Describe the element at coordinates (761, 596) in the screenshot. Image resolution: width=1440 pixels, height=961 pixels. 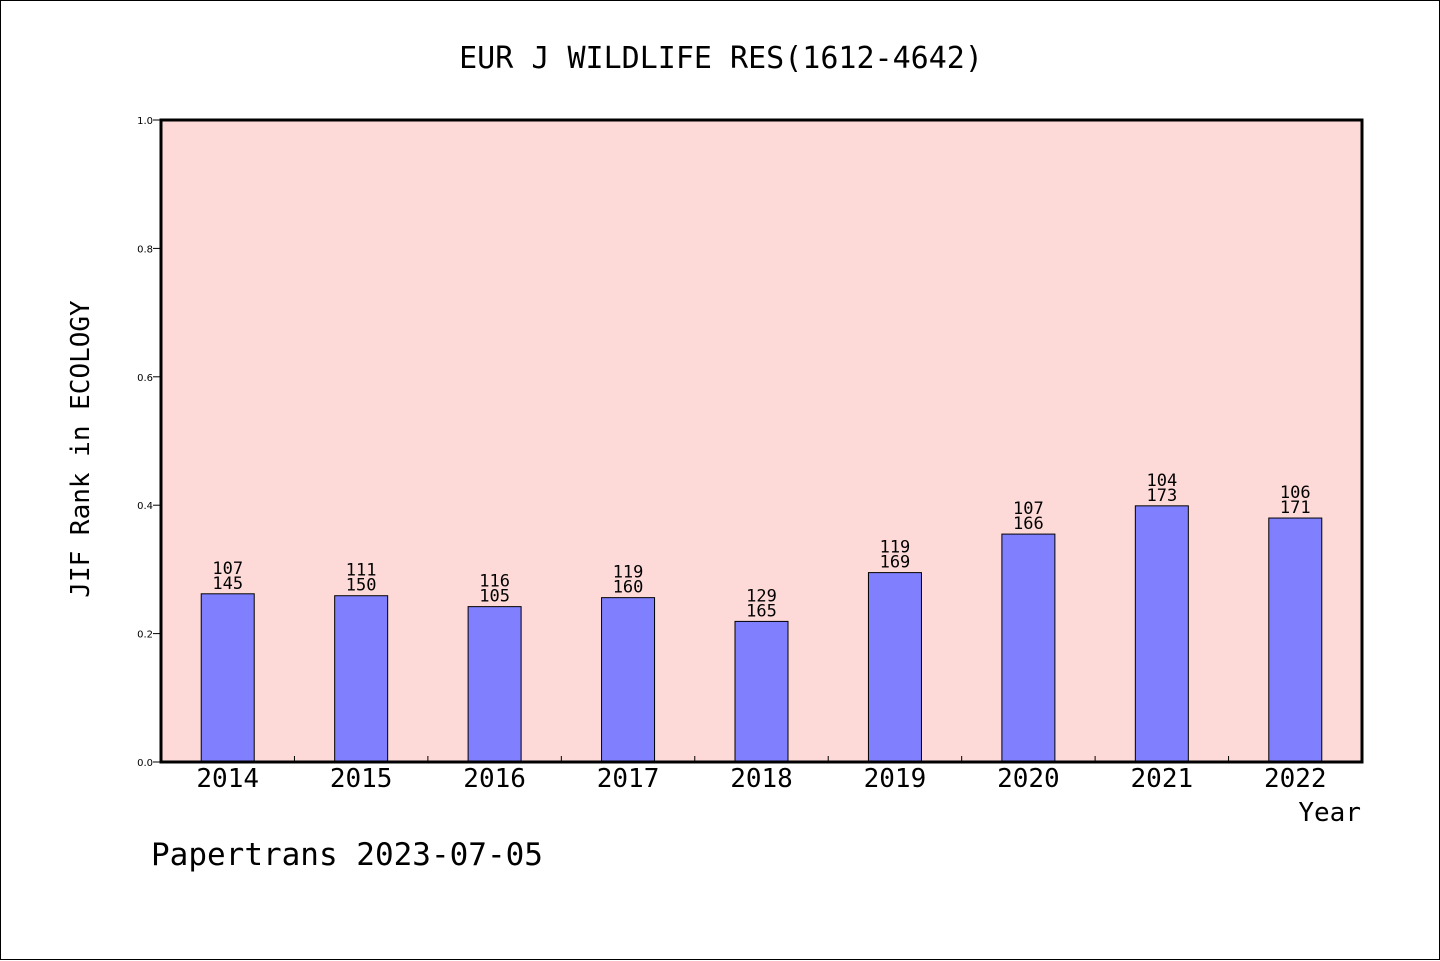
I see `data-label-upper: 129` at that location.